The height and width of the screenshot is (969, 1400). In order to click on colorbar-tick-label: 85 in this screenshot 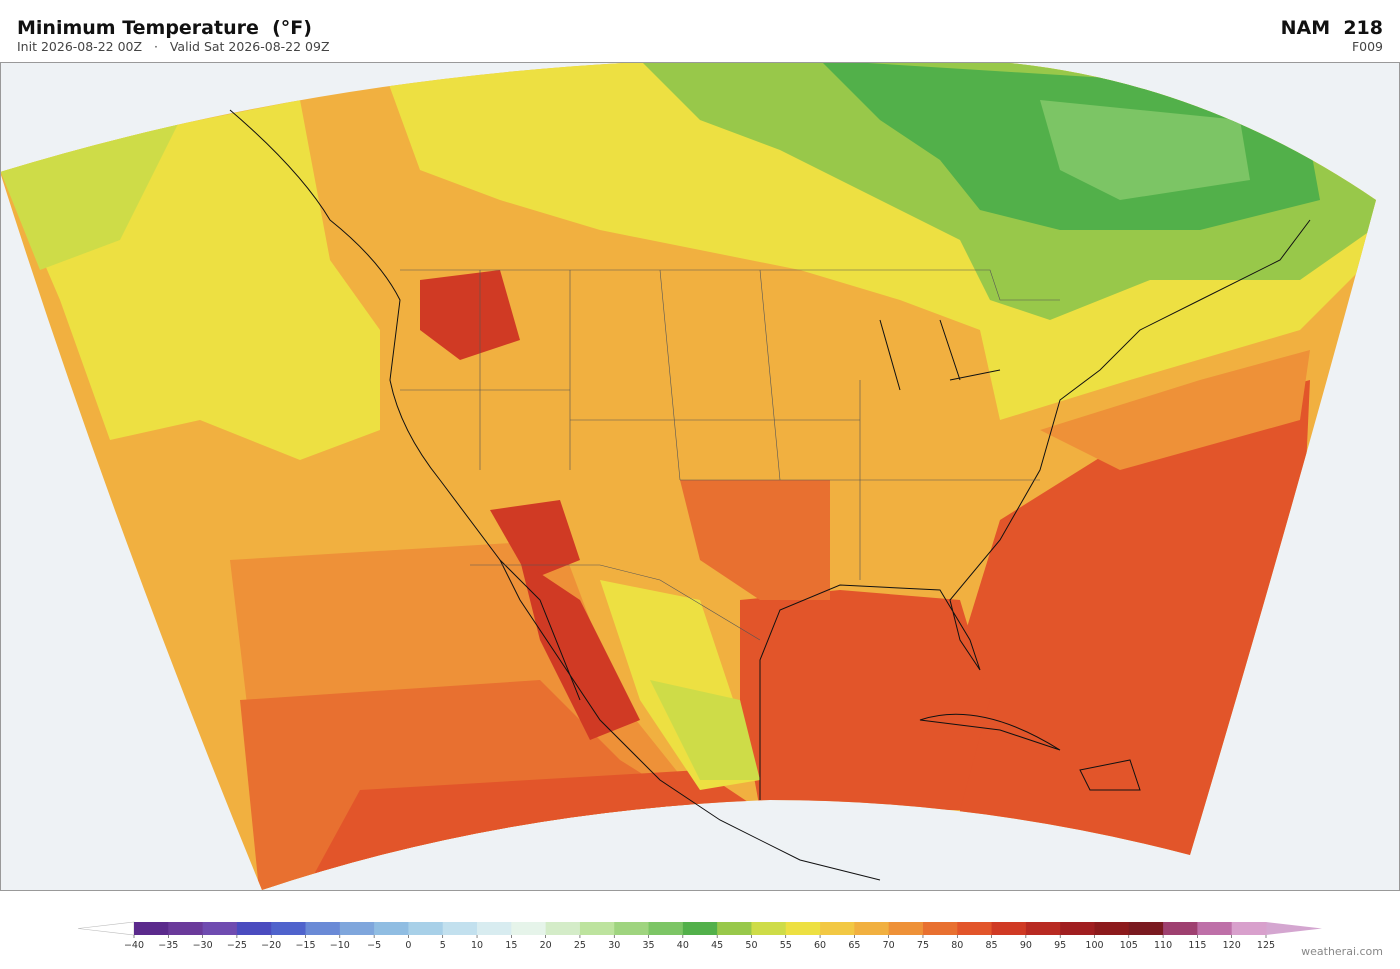, I will do `click(992, 945)`.